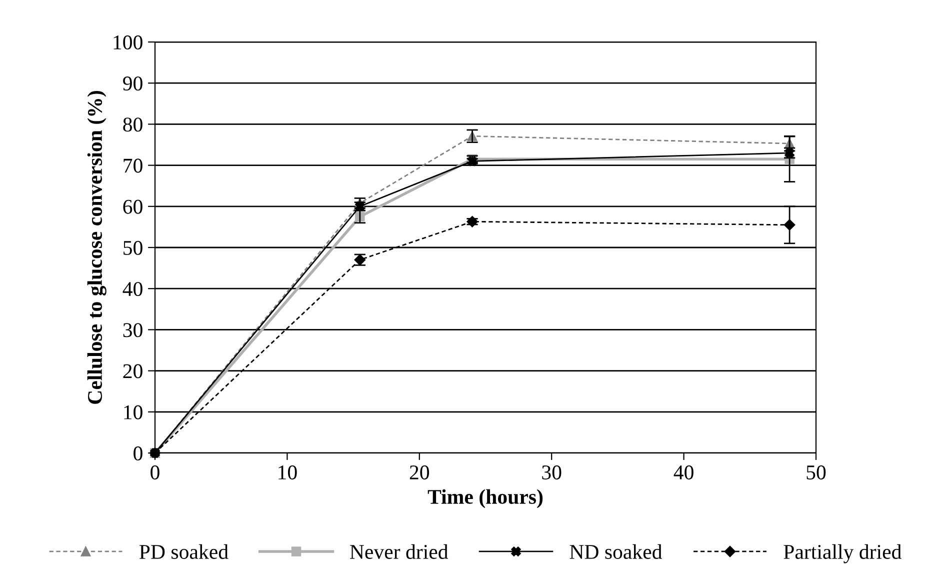 The image size is (951, 582). What do you see at coordinates (399, 551) in the screenshot?
I see `legend-label: Never dried` at bounding box center [399, 551].